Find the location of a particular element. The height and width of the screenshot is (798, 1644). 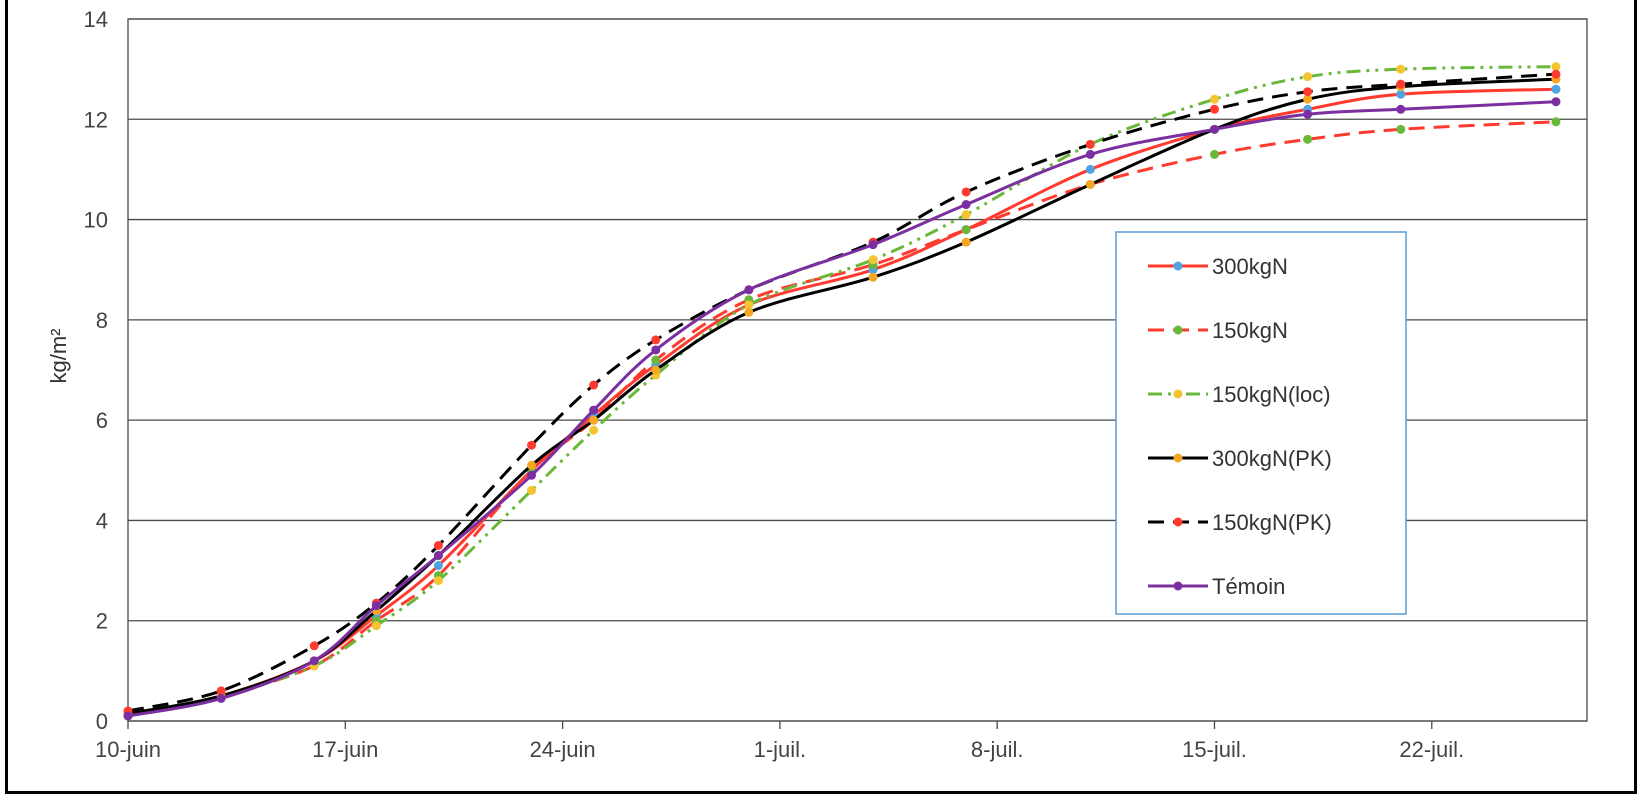

legend-item: 150kgN(PK) is located at coordinates (1240, 522).